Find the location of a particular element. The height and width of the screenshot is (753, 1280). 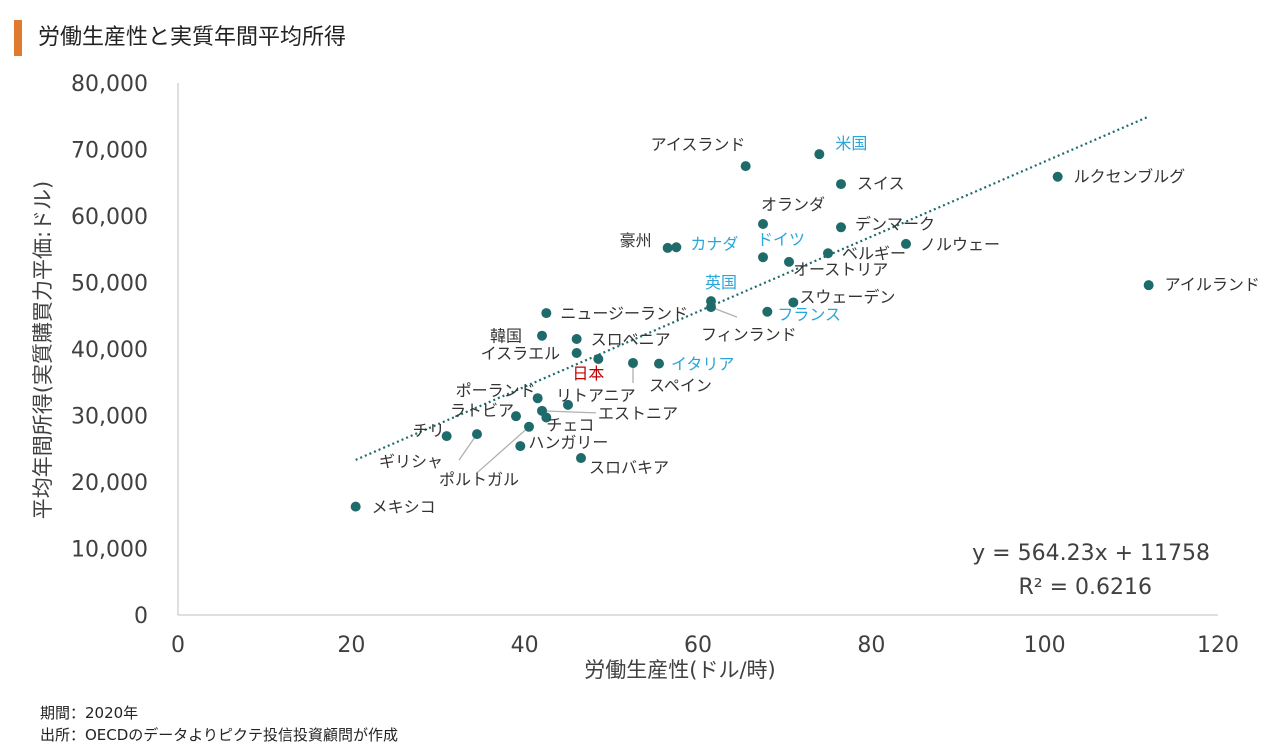

data-label: イタリア is located at coordinates (702, 364).